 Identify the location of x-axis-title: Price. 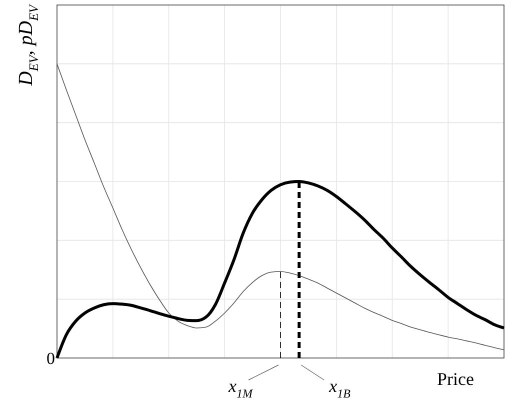
(455, 379).